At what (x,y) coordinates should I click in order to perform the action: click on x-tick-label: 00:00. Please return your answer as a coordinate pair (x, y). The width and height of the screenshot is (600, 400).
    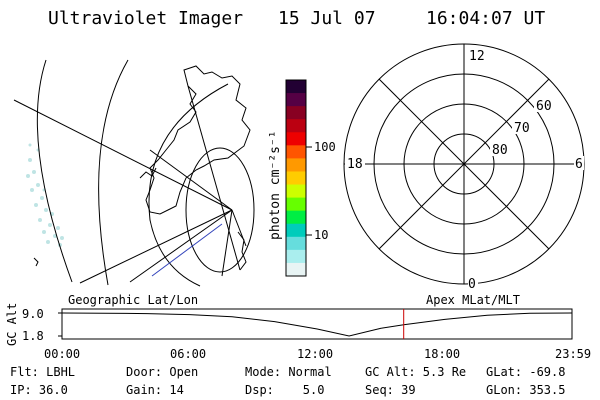
    Looking at the image, I should click on (62, 354).